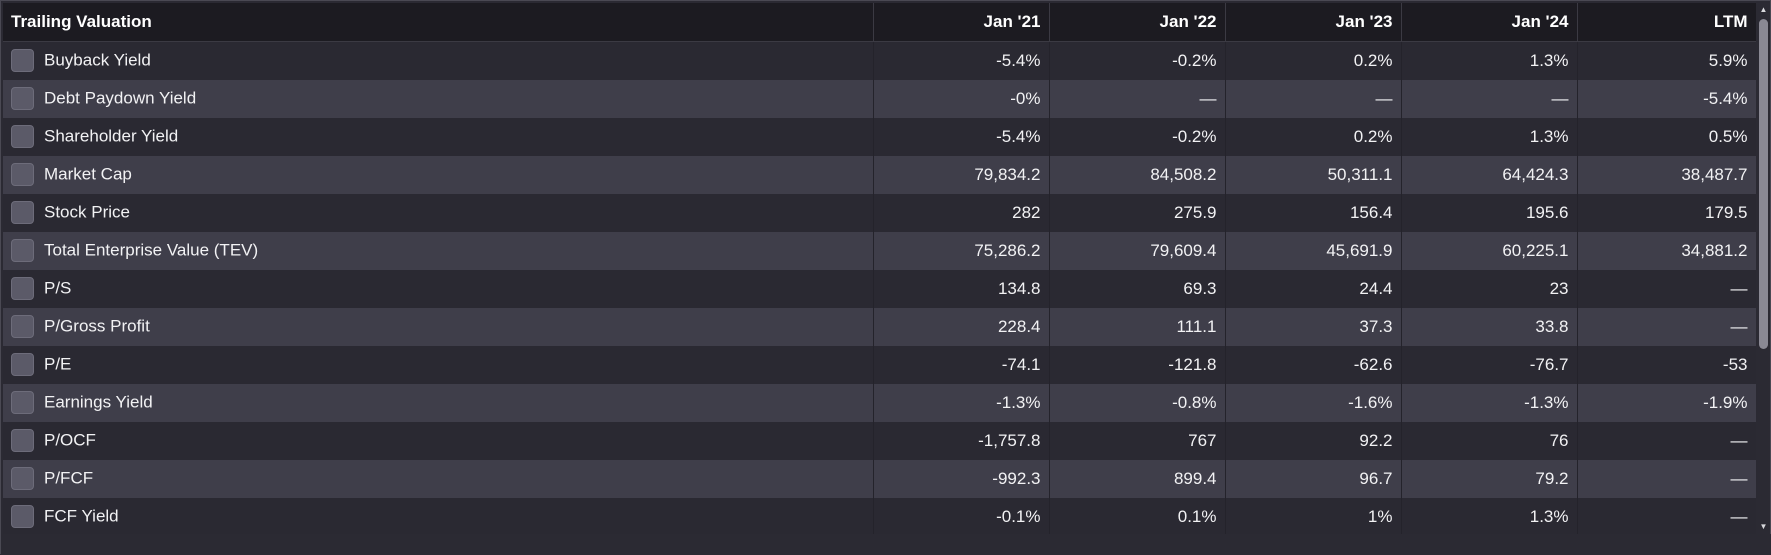  Describe the element at coordinates (438, 402) in the screenshot. I see `row-label-cell: Earnings Yield` at that location.